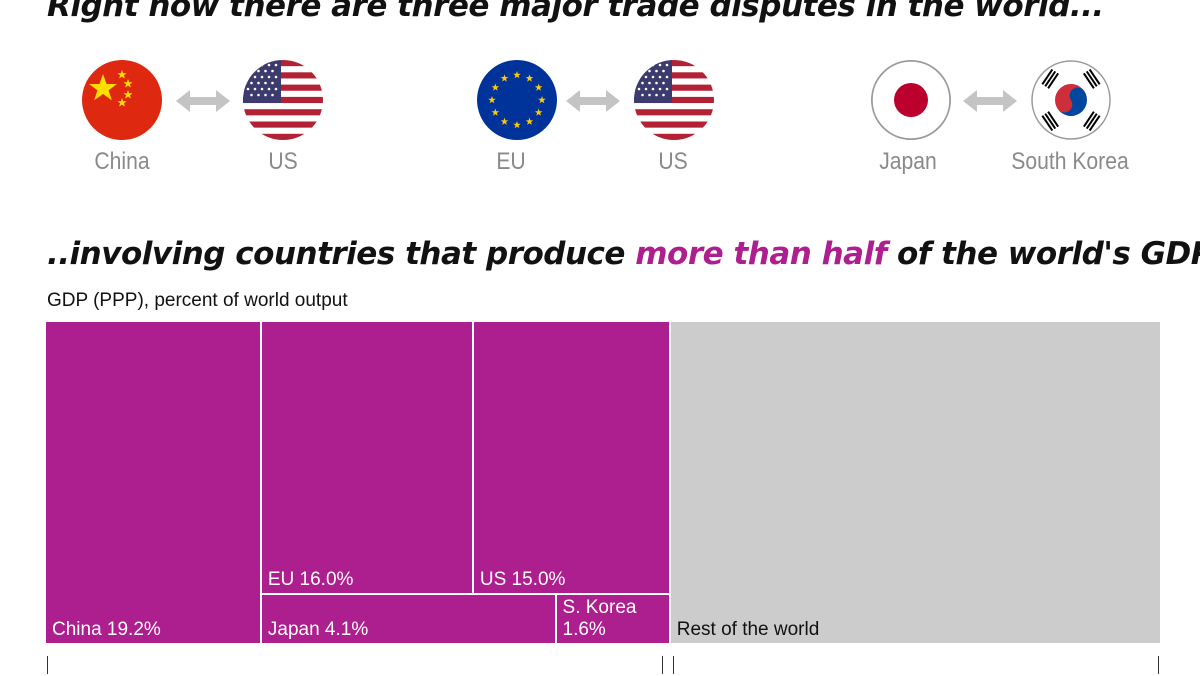  What do you see at coordinates (1043, 254) in the screenshot?
I see `headline-gdp-after: of the world's GDP` at bounding box center [1043, 254].